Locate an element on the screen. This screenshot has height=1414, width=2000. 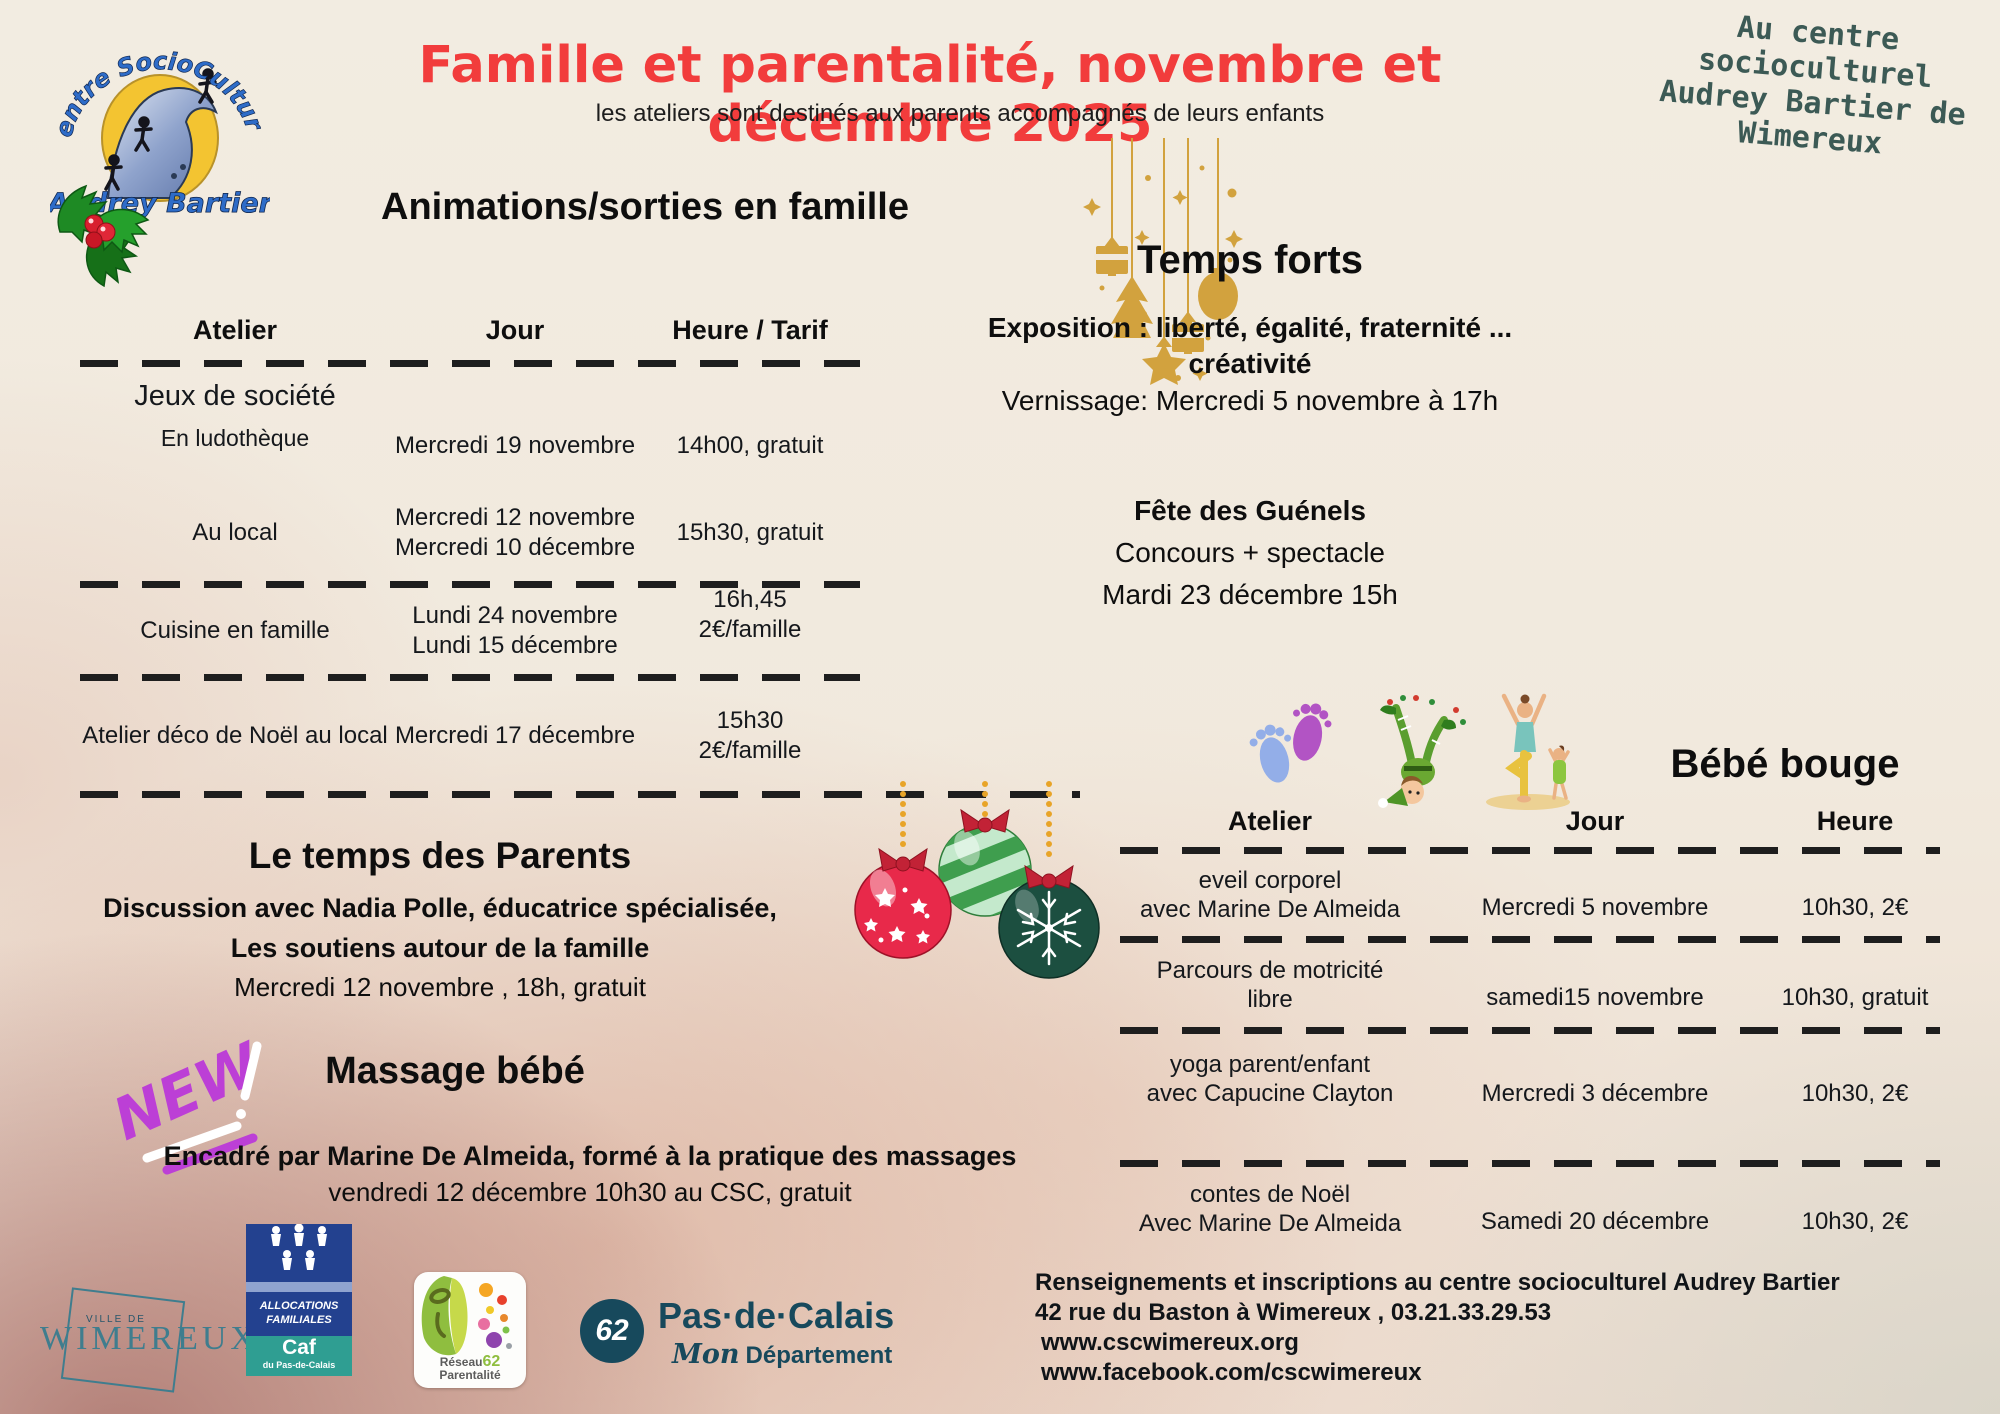
jour-cell: Samedi 20 décembre is located at coordinates (1595, 1221).